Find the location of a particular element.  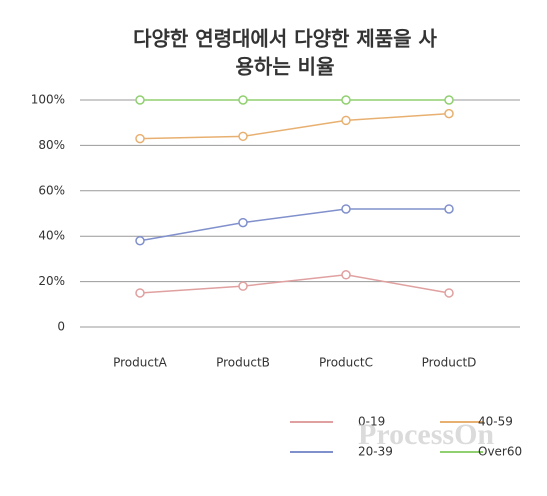

x-tick-label: ProductB is located at coordinates (243, 363).